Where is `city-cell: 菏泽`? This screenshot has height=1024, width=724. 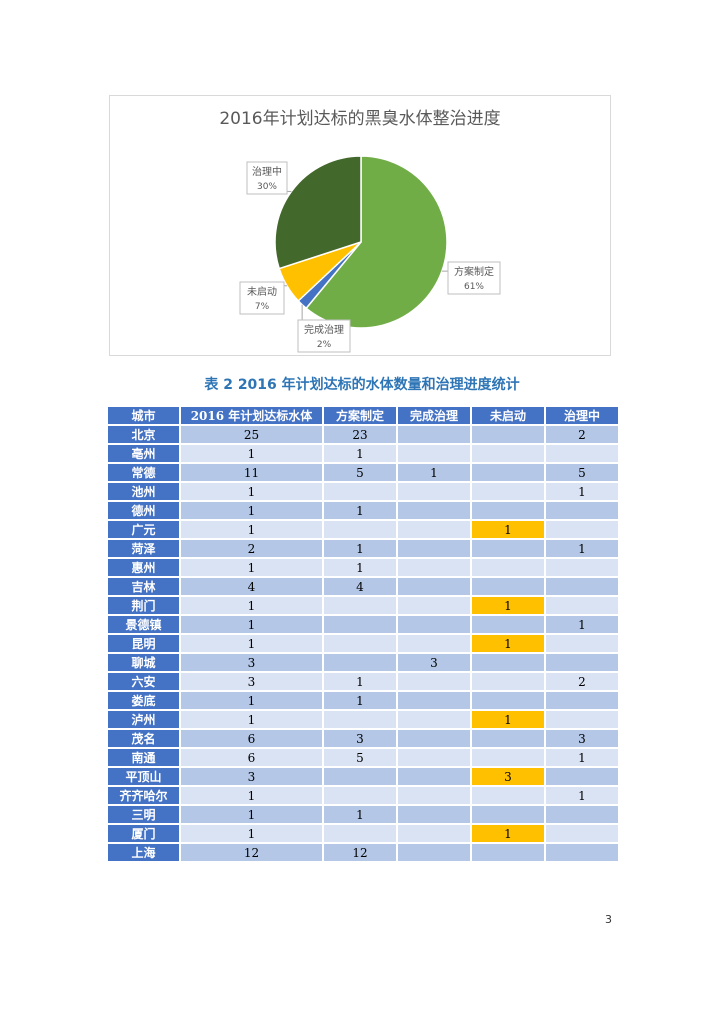
city-cell: 菏泽 is located at coordinates (143, 548).